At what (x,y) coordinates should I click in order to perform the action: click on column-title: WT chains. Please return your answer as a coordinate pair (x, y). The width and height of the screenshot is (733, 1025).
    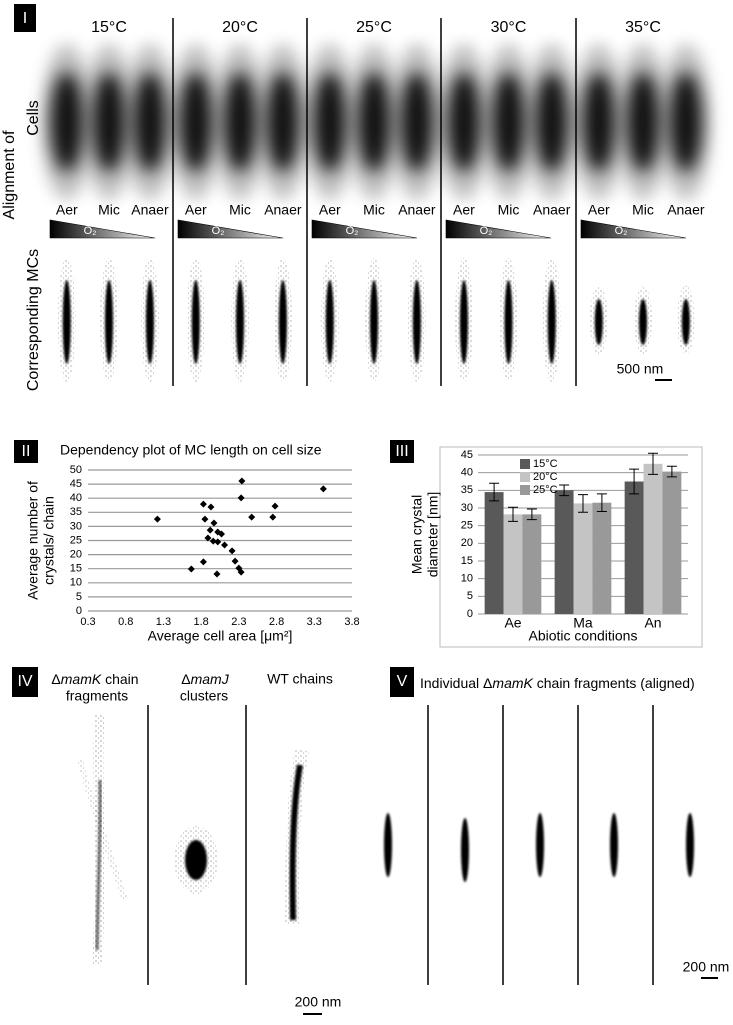
    Looking at the image, I should click on (300, 679).